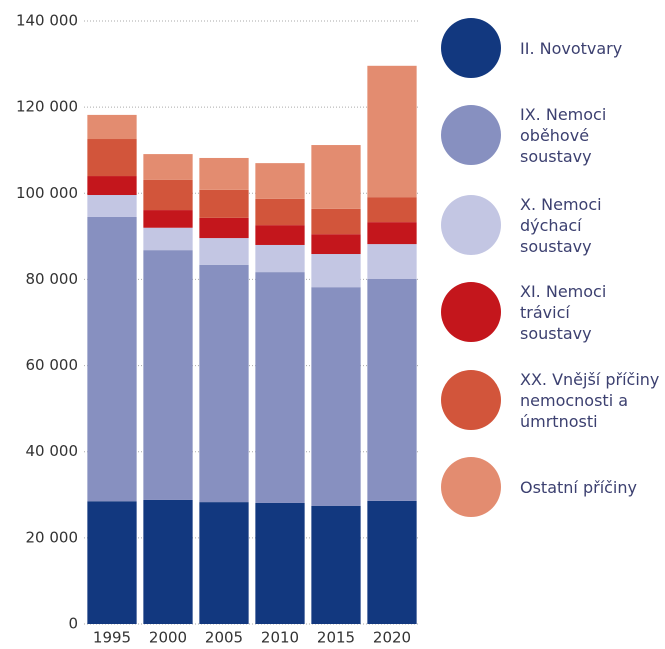 This screenshot has width=665, height=649. What do you see at coordinates (561, 225) in the screenshot?
I see `legend-label: X. Nemoci dýchací soustavy` at bounding box center [561, 225].